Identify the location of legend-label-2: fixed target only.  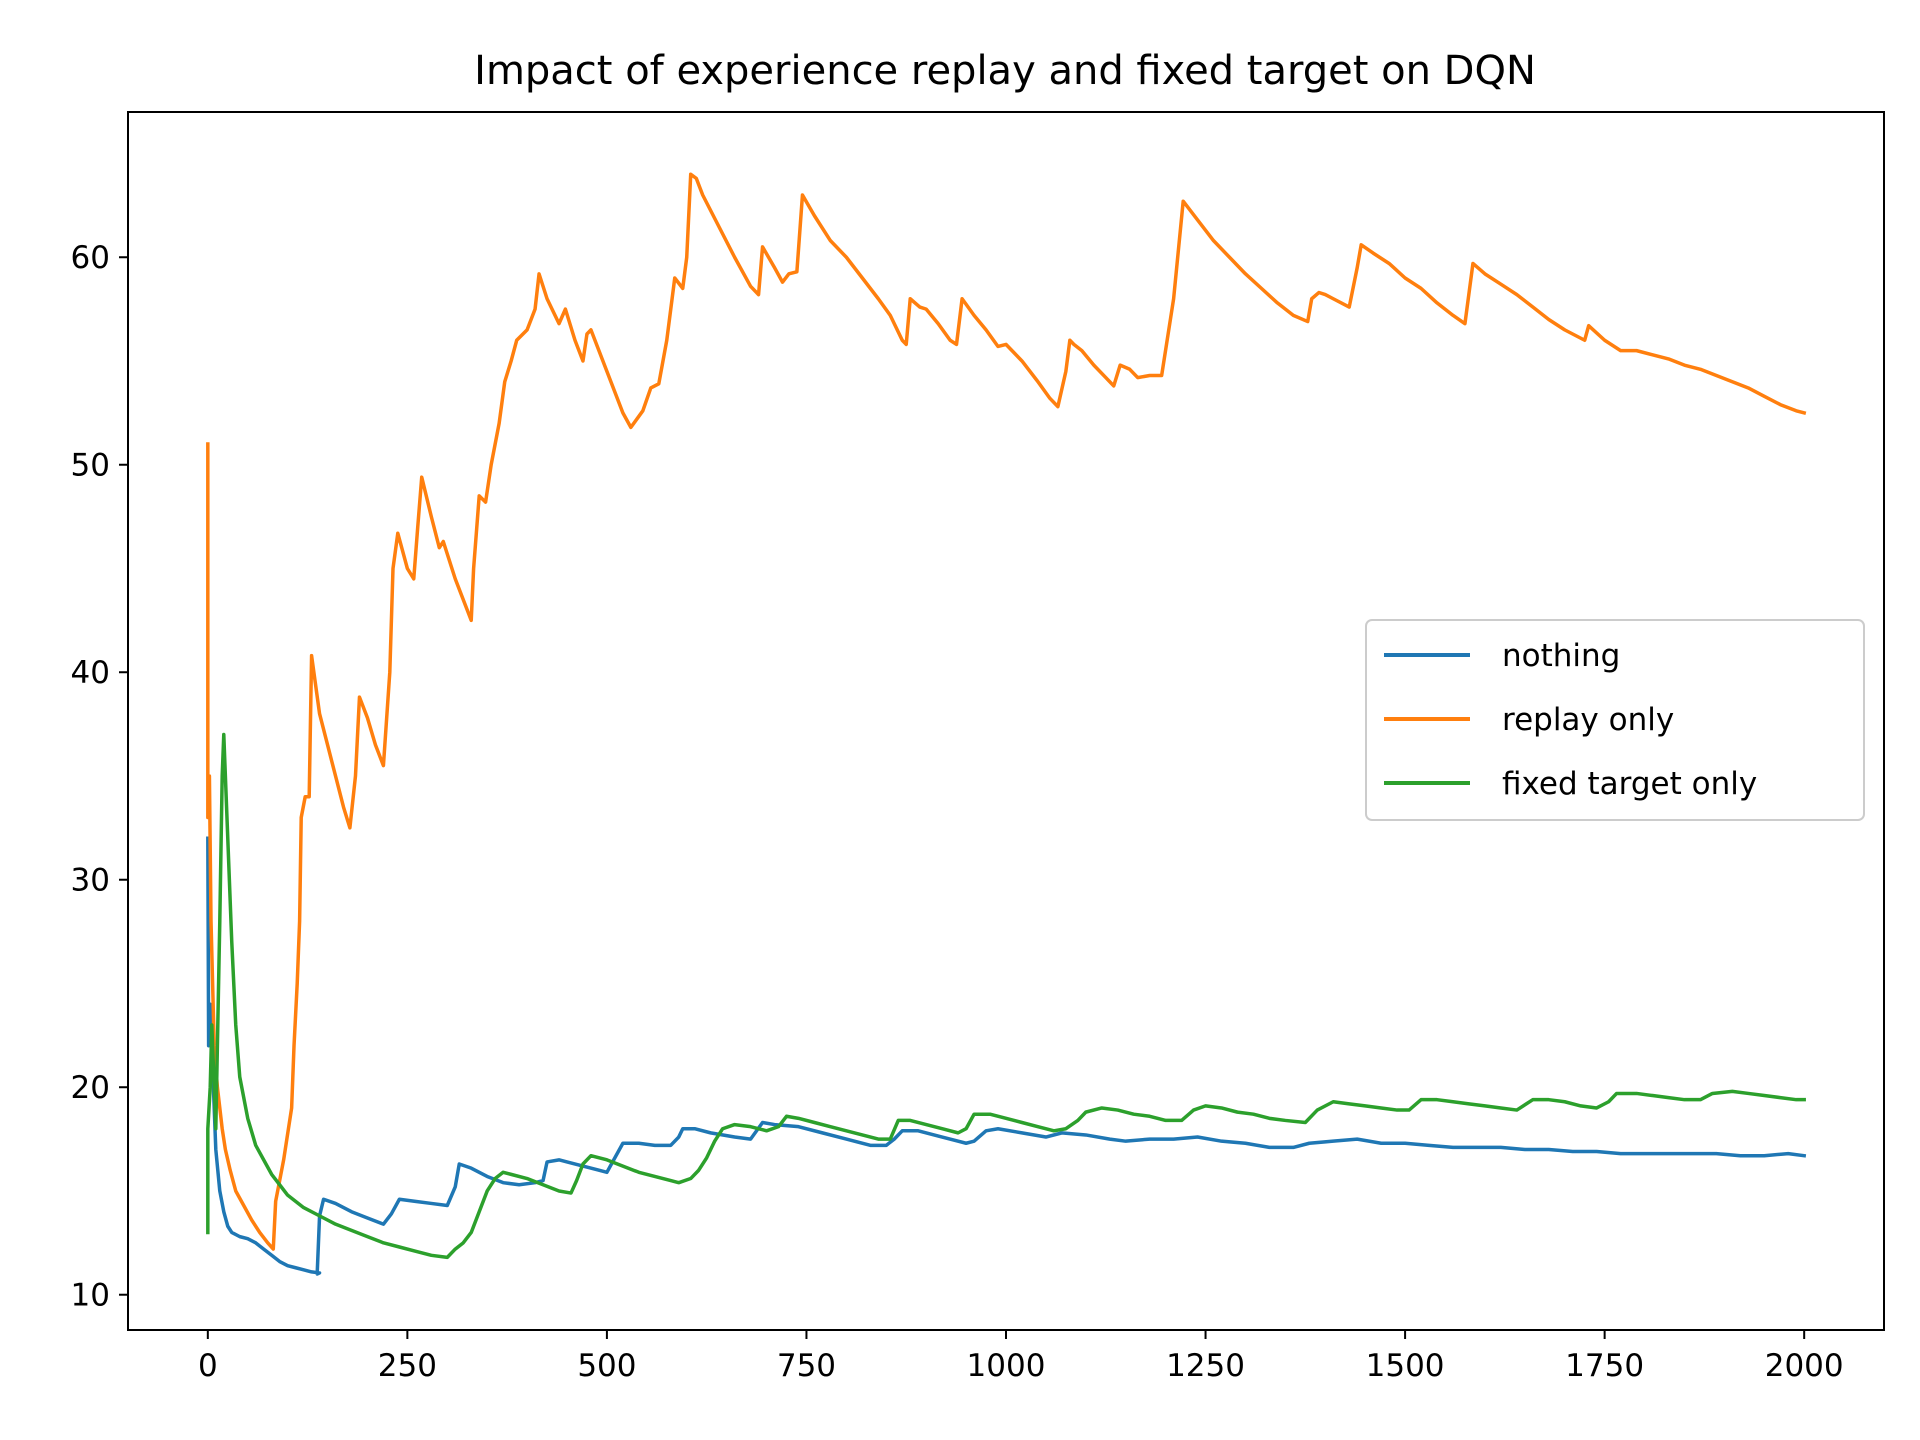
(1629, 784).